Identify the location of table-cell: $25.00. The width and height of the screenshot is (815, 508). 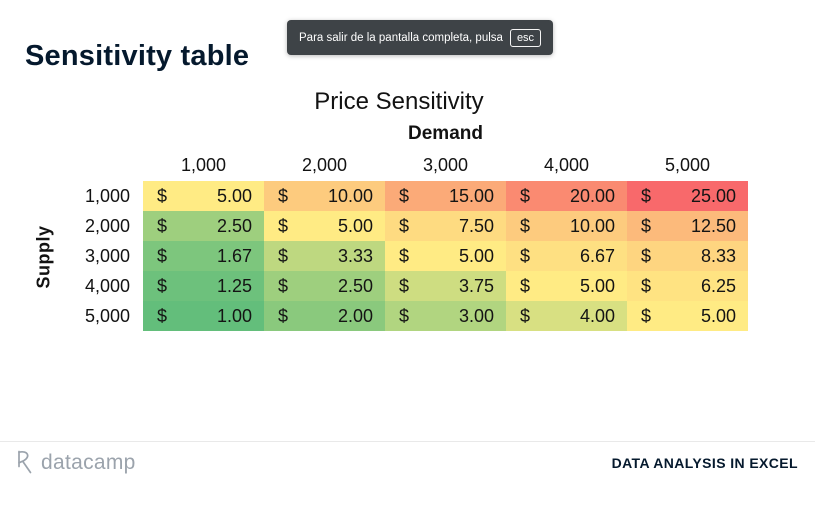
(687, 196).